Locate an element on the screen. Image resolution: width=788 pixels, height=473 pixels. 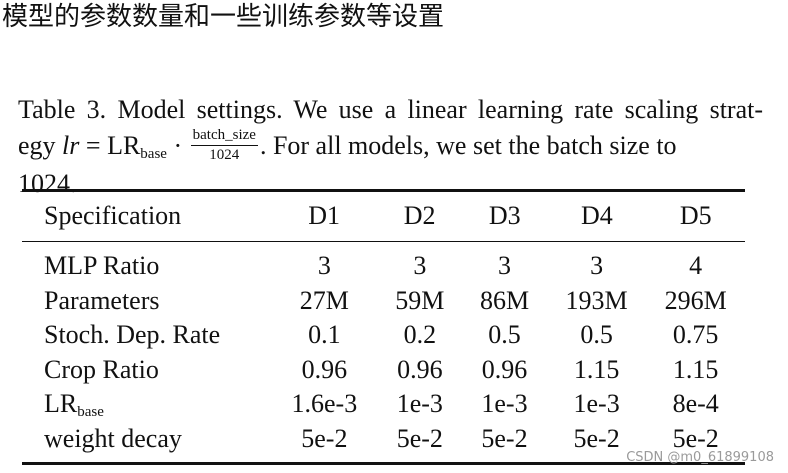
row-label-subscript: base is located at coordinates (90, 412).